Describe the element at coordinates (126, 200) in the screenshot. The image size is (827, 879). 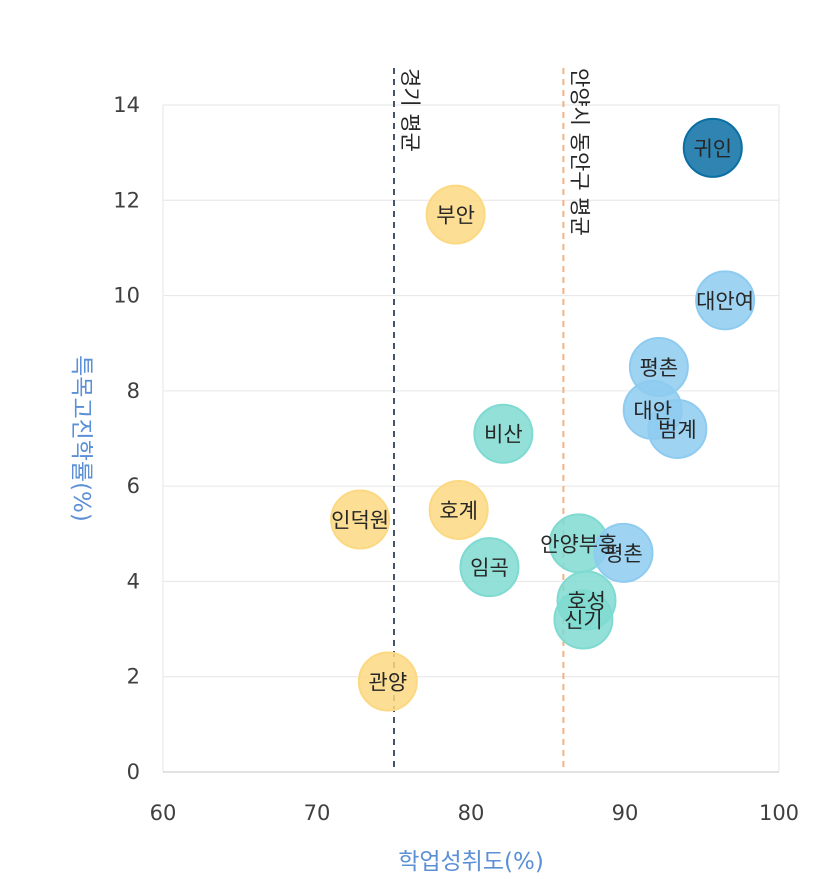
I see `y-tick-label: 12` at that location.